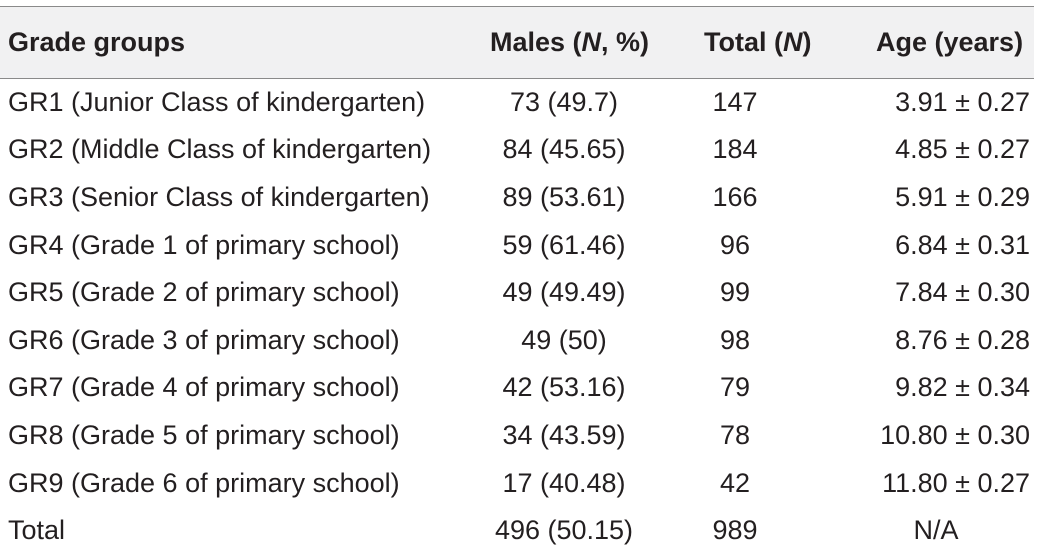  What do you see at coordinates (735, 292) in the screenshot?
I see `cell-total: 99` at bounding box center [735, 292].